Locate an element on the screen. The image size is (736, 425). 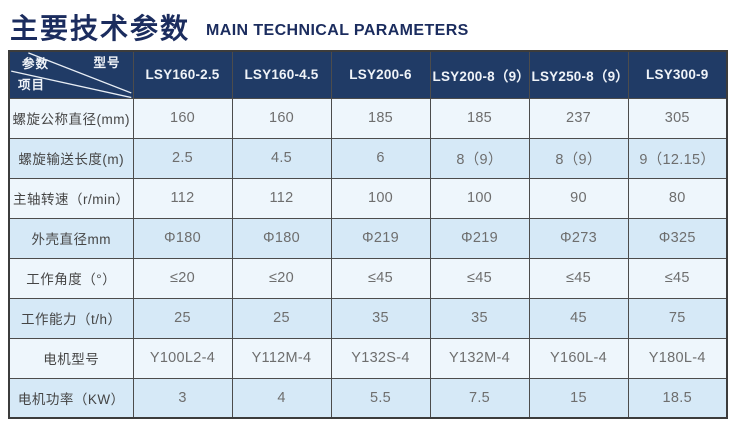
title-chinese: 主要技术参数 is located at coordinates (100, 28).